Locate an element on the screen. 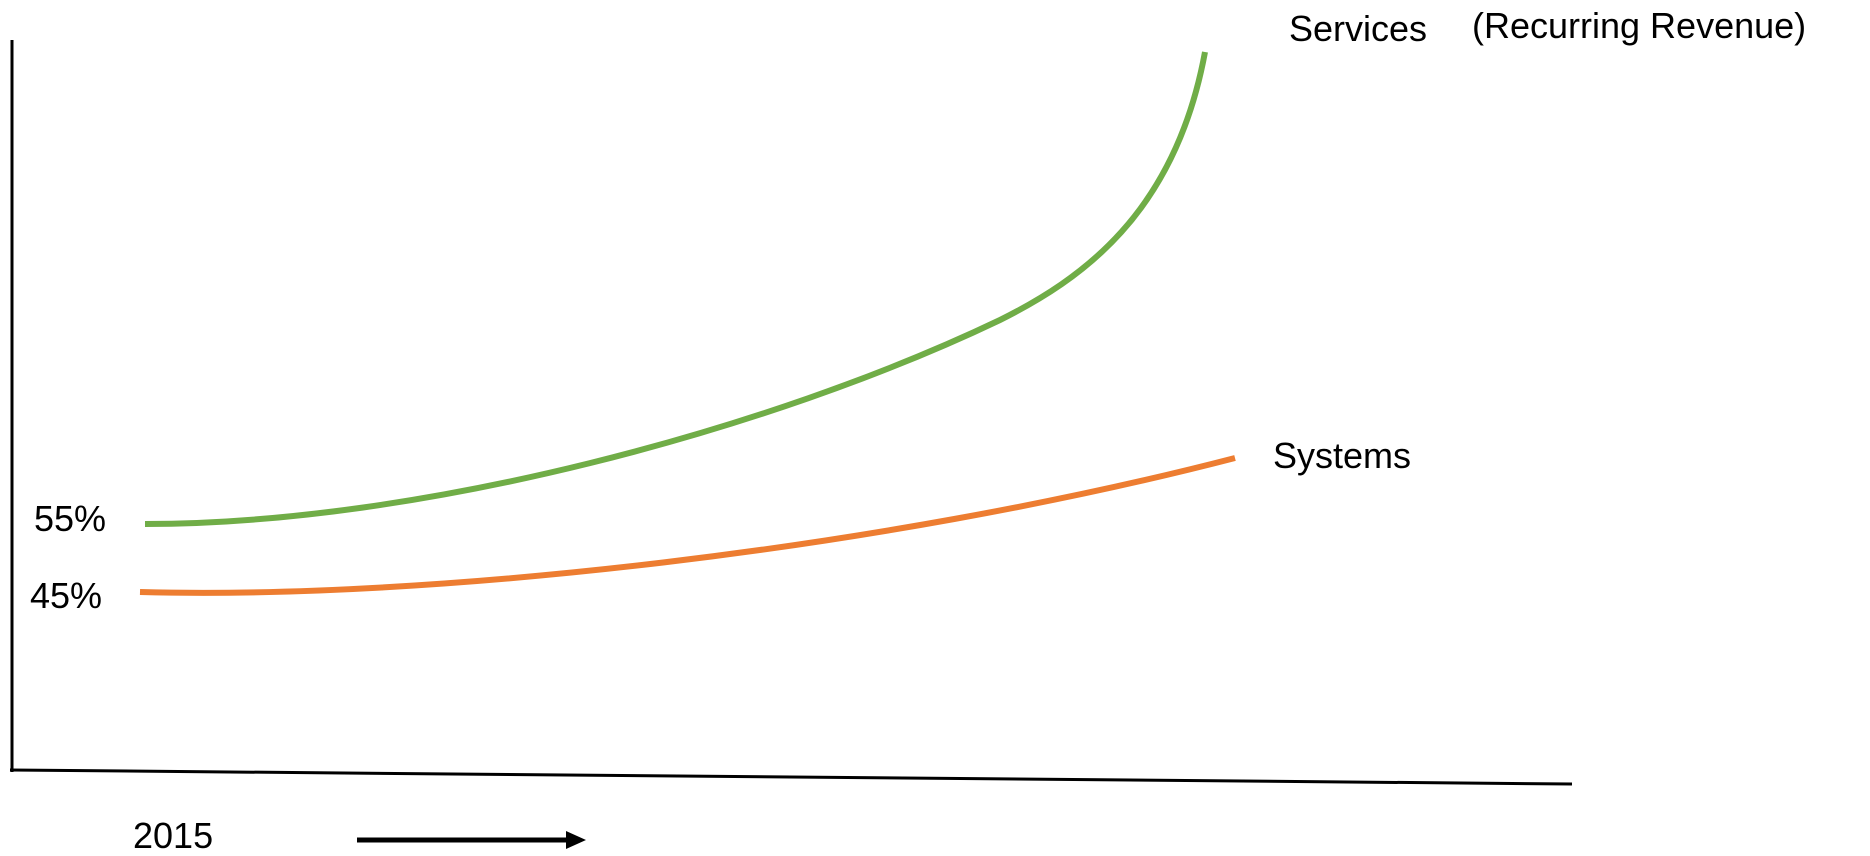 The height and width of the screenshot is (856, 1870). services-annotation: (Recurring Revenue) is located at coordinates (1639, 25).